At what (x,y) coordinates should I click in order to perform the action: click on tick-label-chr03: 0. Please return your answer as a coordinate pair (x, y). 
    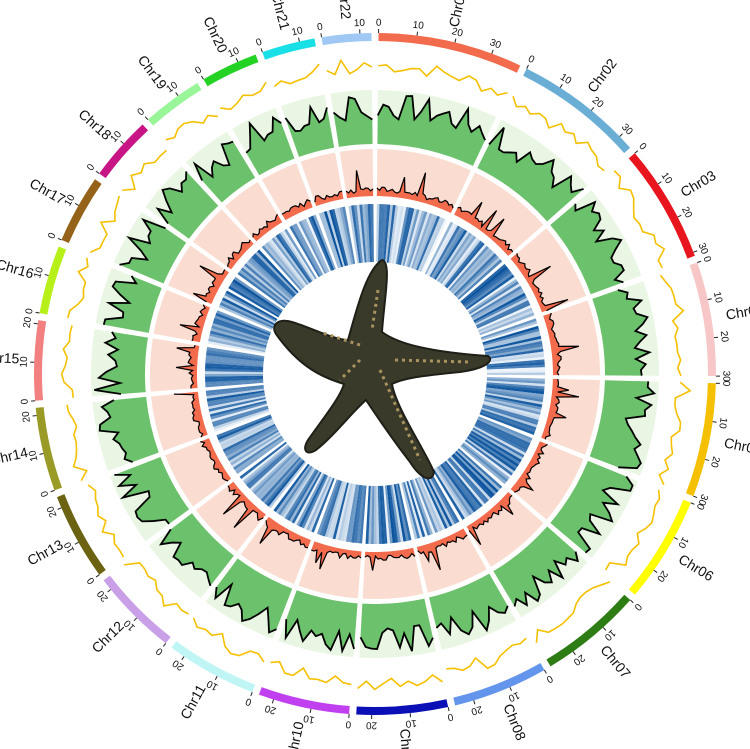
    Looking at the image, I should click on (642, 147).